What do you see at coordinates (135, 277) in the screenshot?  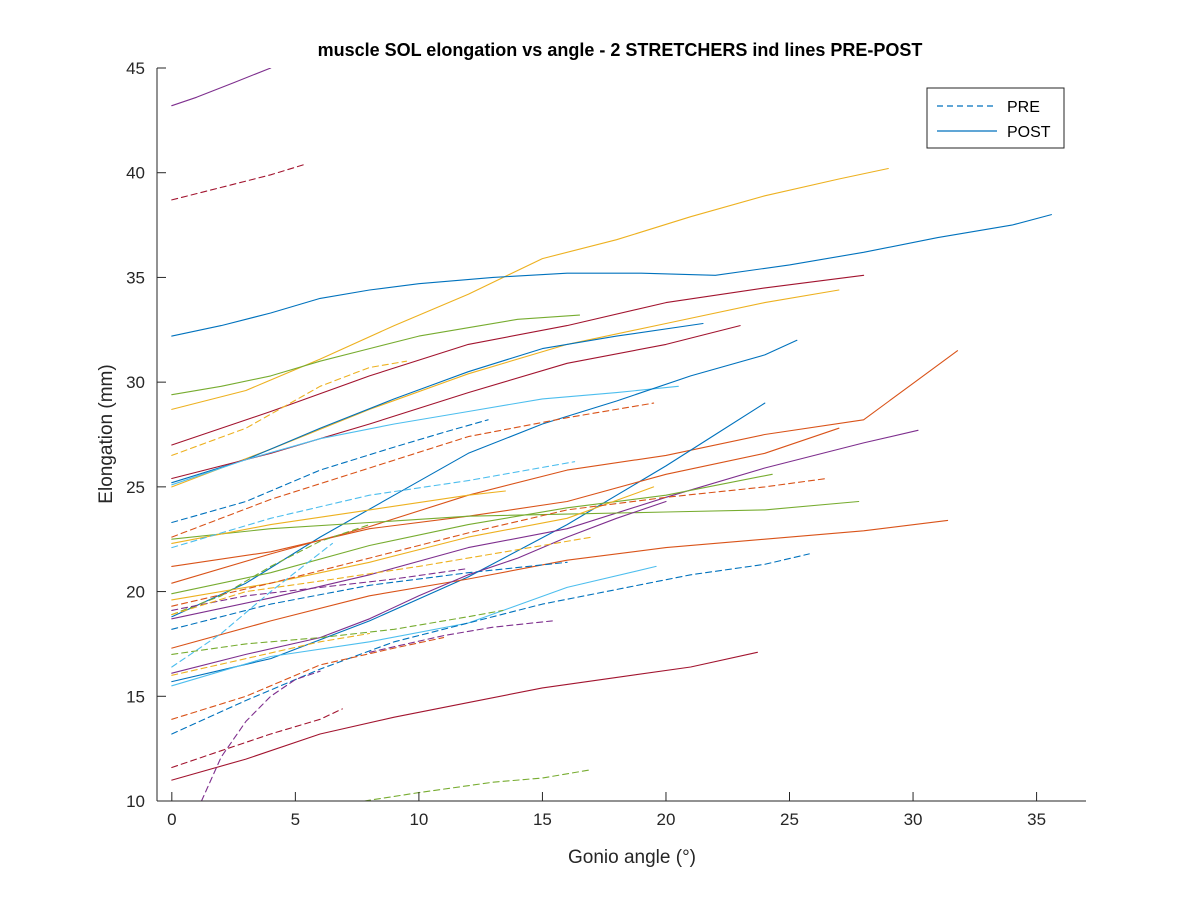 I see `y-tick-label: 35` at bounding box center [135, 277].